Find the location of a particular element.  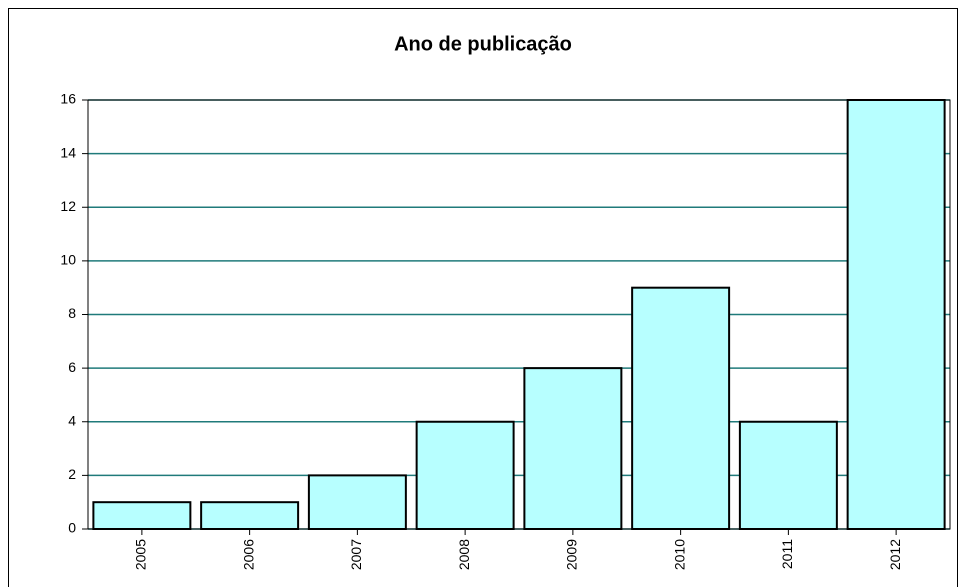

x-tick-label: 2010 is located at coordinates (679, 554).